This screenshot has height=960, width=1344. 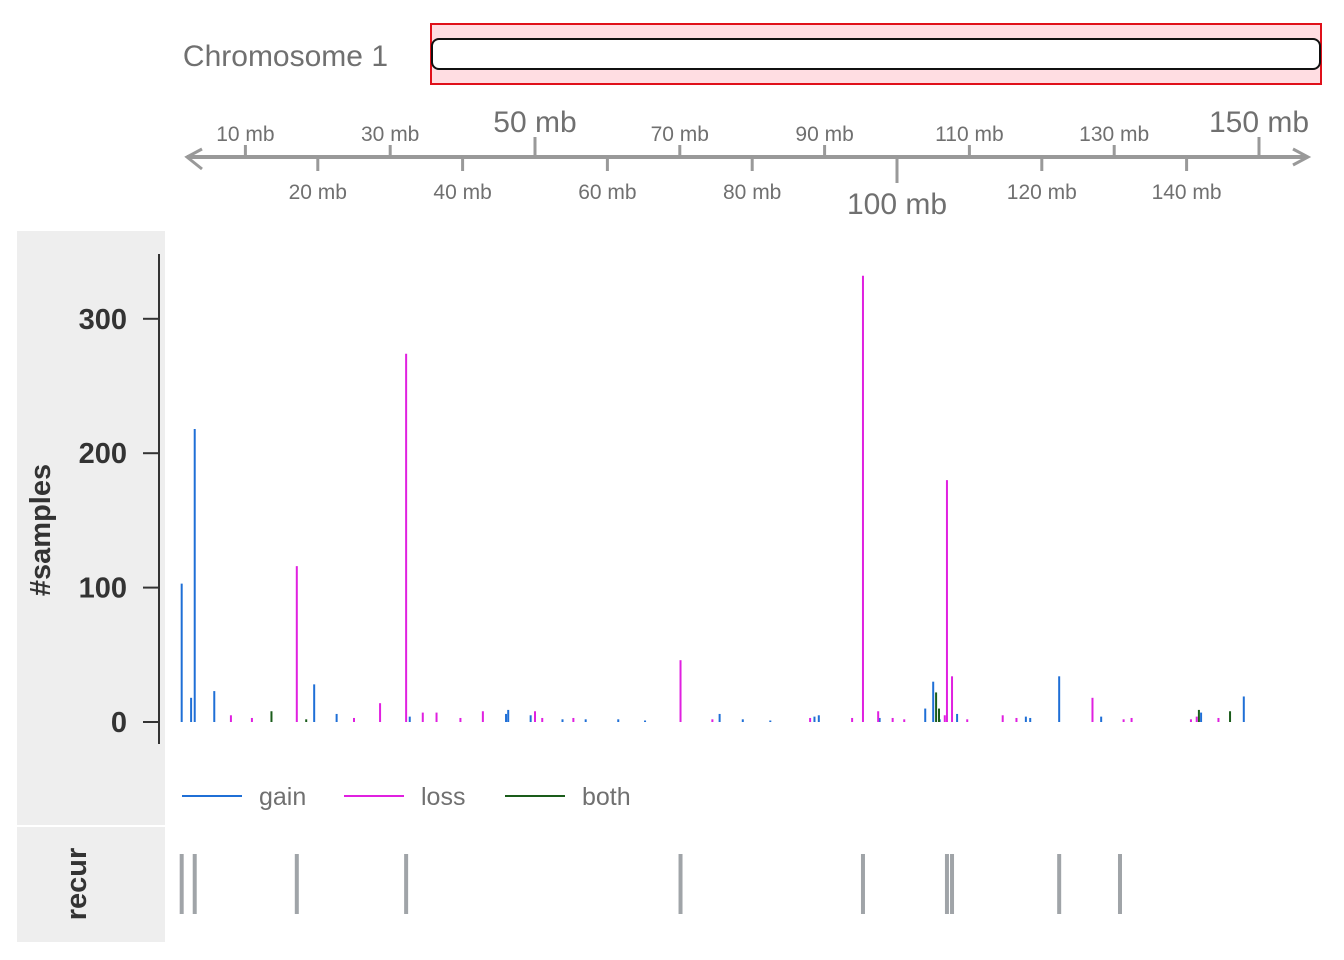 What do you see at coordinates (534, 122) in the screenshot?
I see `genome-tick-label: 50 mb` at bounding box center [534, 122].